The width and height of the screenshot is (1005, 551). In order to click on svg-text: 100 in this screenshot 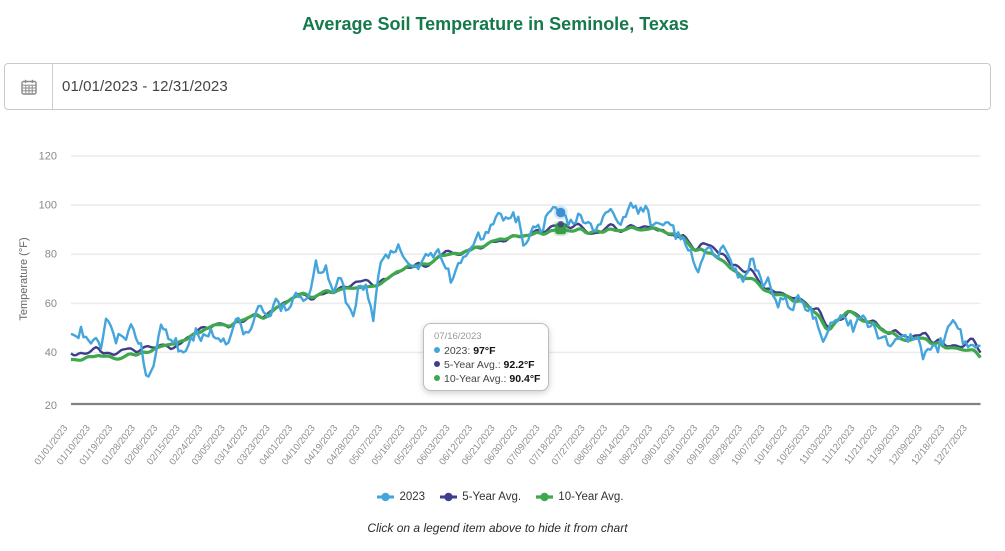, I will do `click(48, 206)`.